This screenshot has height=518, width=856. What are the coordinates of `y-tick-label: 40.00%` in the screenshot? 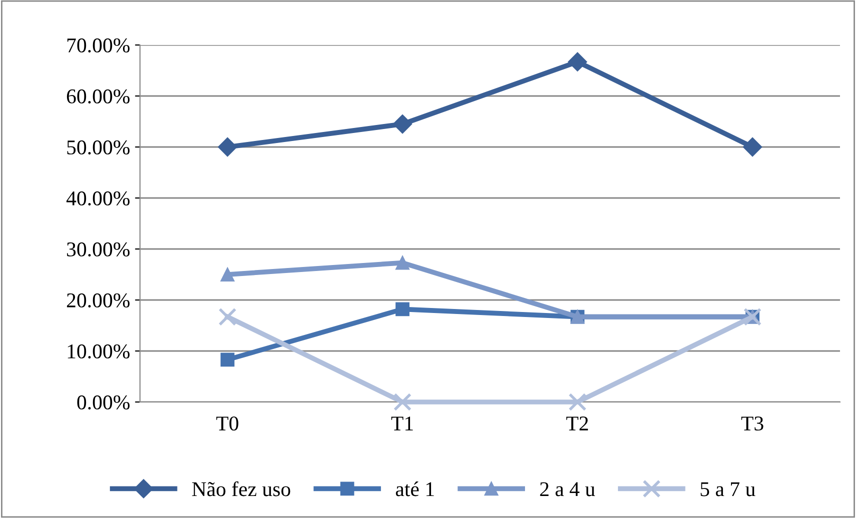 It's located at (98, 198).